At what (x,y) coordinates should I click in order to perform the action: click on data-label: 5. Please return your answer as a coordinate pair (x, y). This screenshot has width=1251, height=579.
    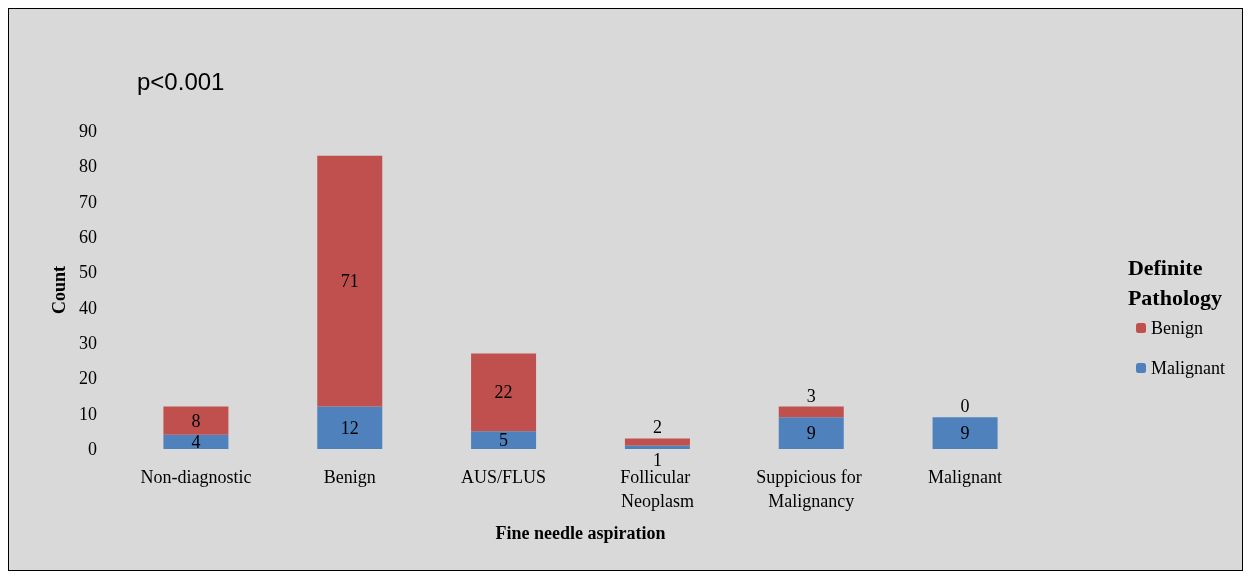
    Looking at the image, I should click on (504, 440).